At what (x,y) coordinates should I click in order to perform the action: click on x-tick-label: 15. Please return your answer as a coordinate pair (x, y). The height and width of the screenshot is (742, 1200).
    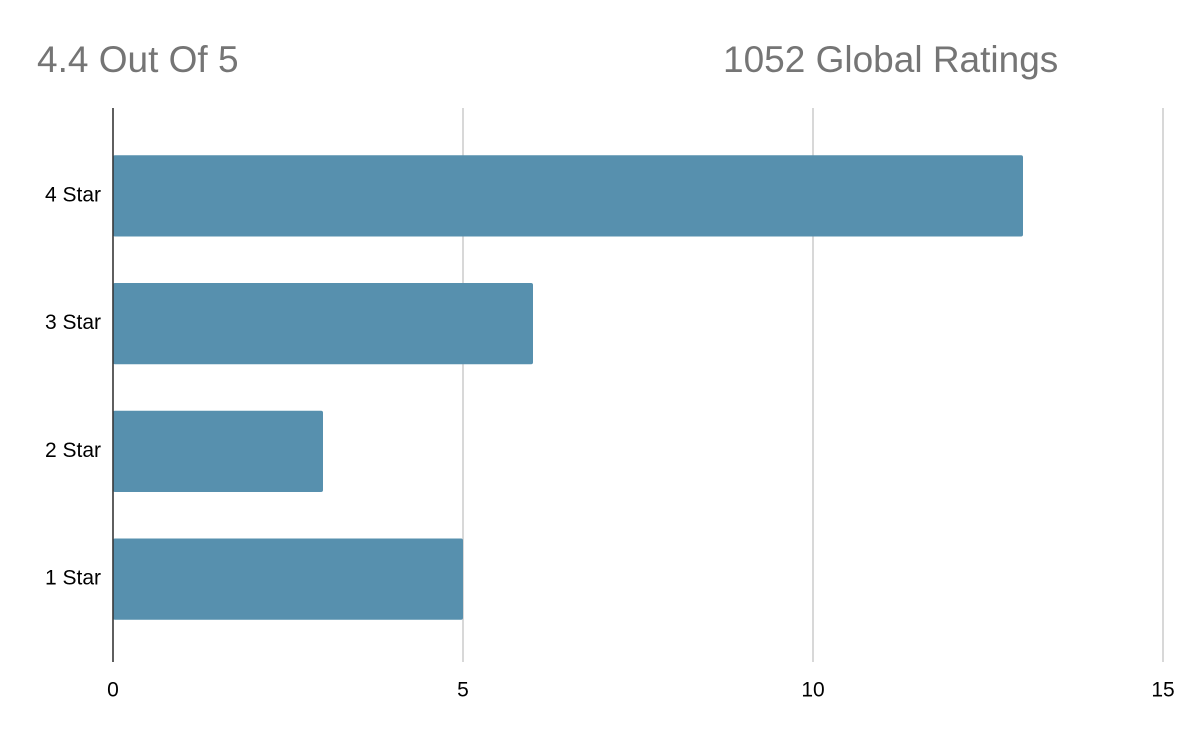
    Looking at the image, I should click on (1162, 690).